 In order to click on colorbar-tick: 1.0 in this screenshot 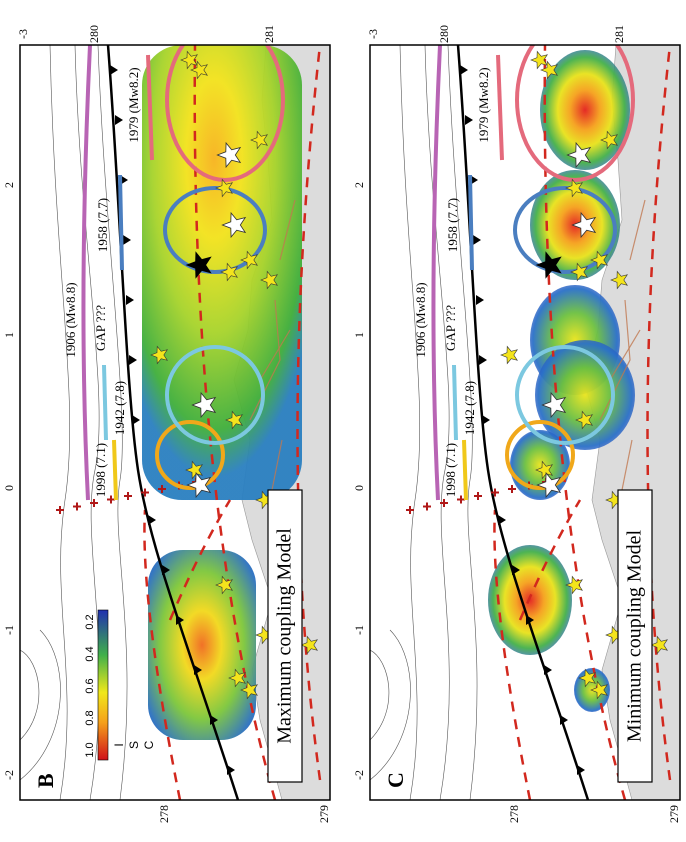, I will do `click(90, 749)`.